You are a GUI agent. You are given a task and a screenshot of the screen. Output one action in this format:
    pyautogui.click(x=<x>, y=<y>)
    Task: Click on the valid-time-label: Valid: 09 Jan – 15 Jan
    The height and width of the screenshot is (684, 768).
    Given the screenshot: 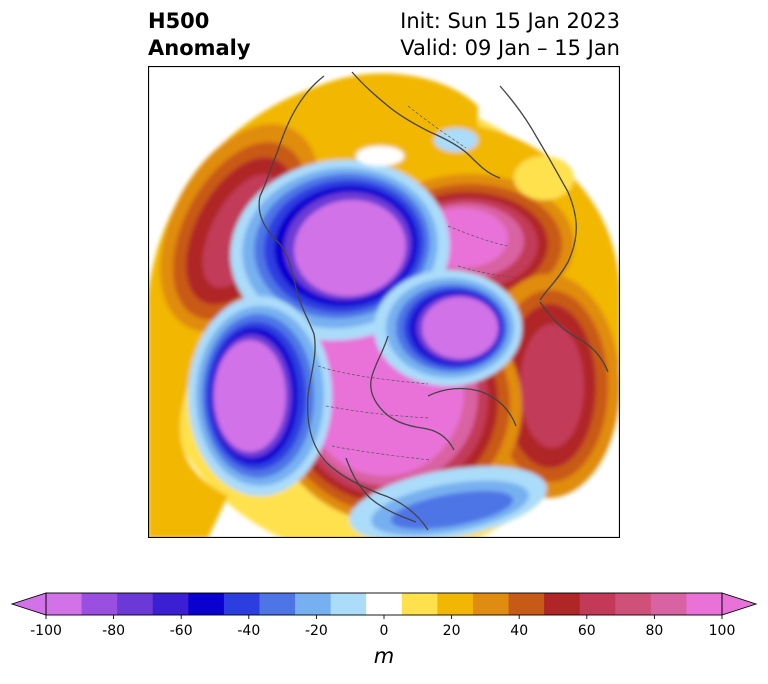 What is the action you would take?
    pyautogui.click(x=510, y=48)
    